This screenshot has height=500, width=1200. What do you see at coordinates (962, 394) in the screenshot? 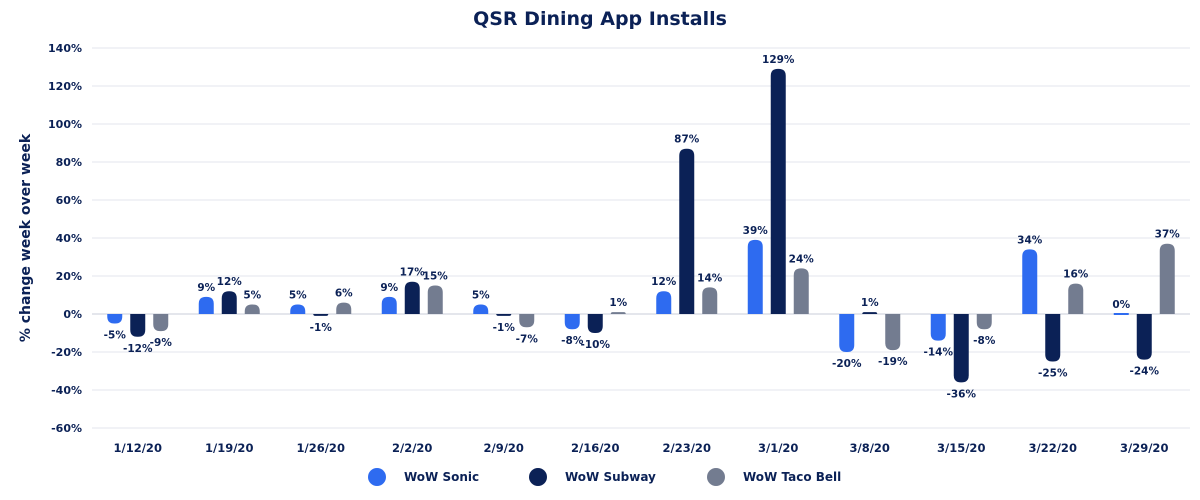
I see `data-label: -36%` at bounding box center [962, 394].